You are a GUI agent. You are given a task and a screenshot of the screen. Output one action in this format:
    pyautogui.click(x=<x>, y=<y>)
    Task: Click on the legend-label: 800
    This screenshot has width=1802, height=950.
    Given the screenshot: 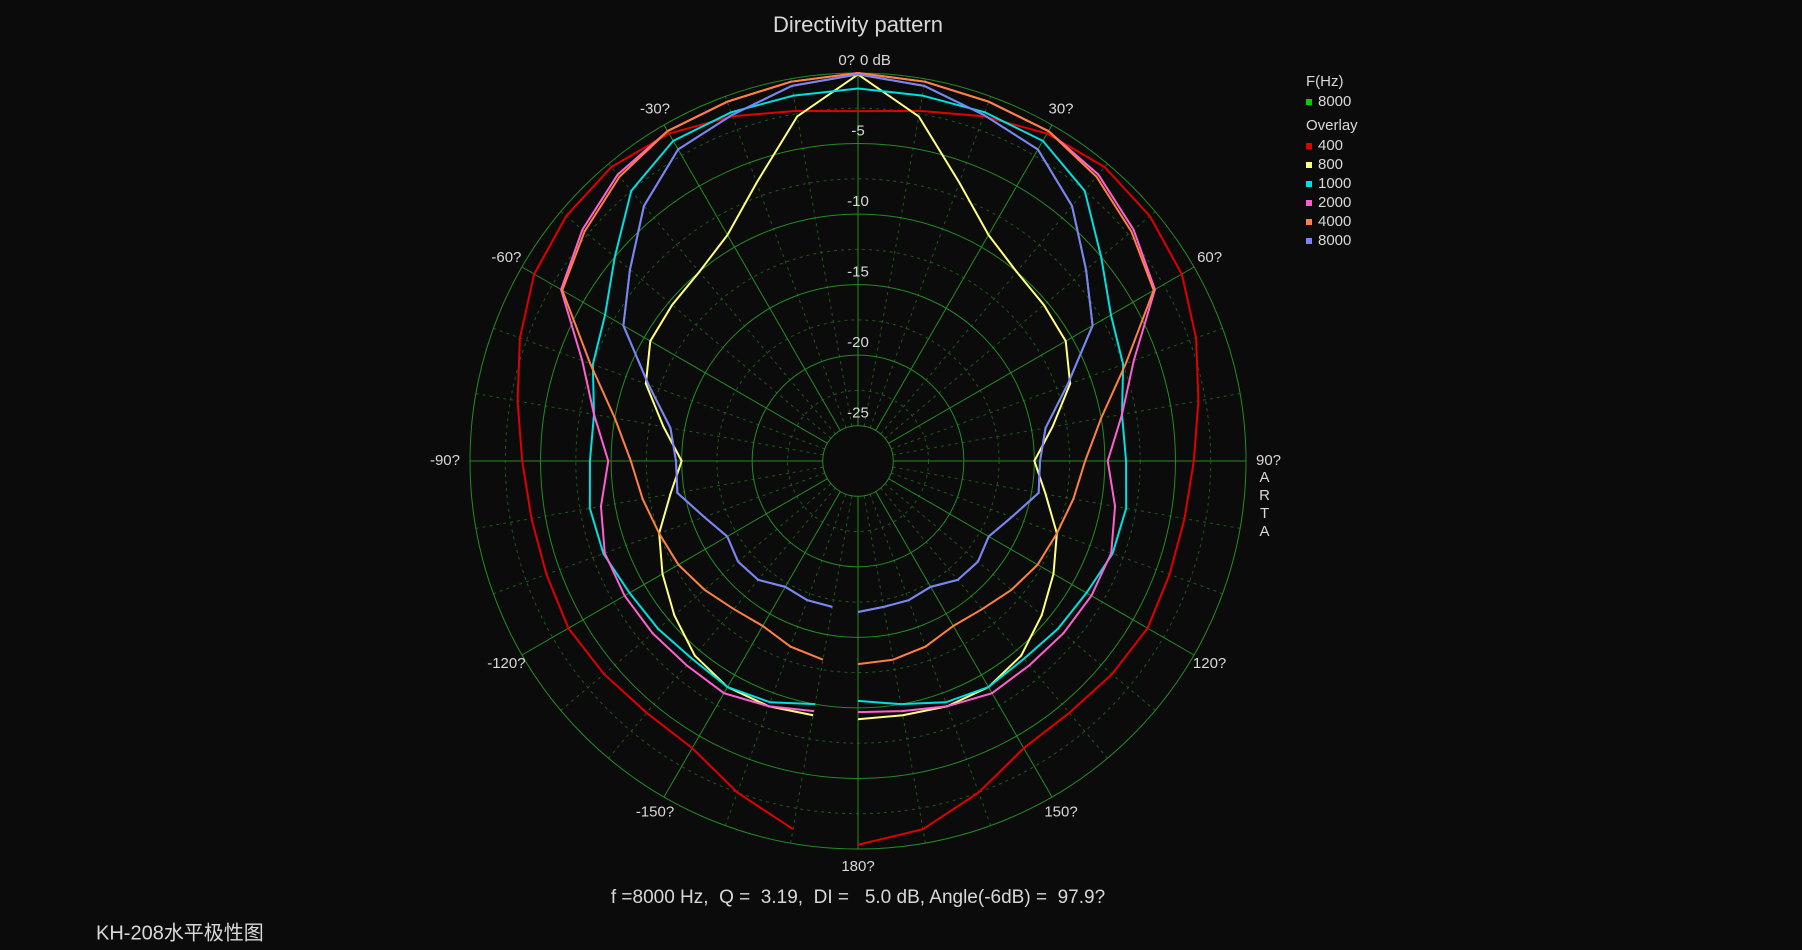 What is the action you would take?
    pyautogui.click(x=1330, y=164)
    